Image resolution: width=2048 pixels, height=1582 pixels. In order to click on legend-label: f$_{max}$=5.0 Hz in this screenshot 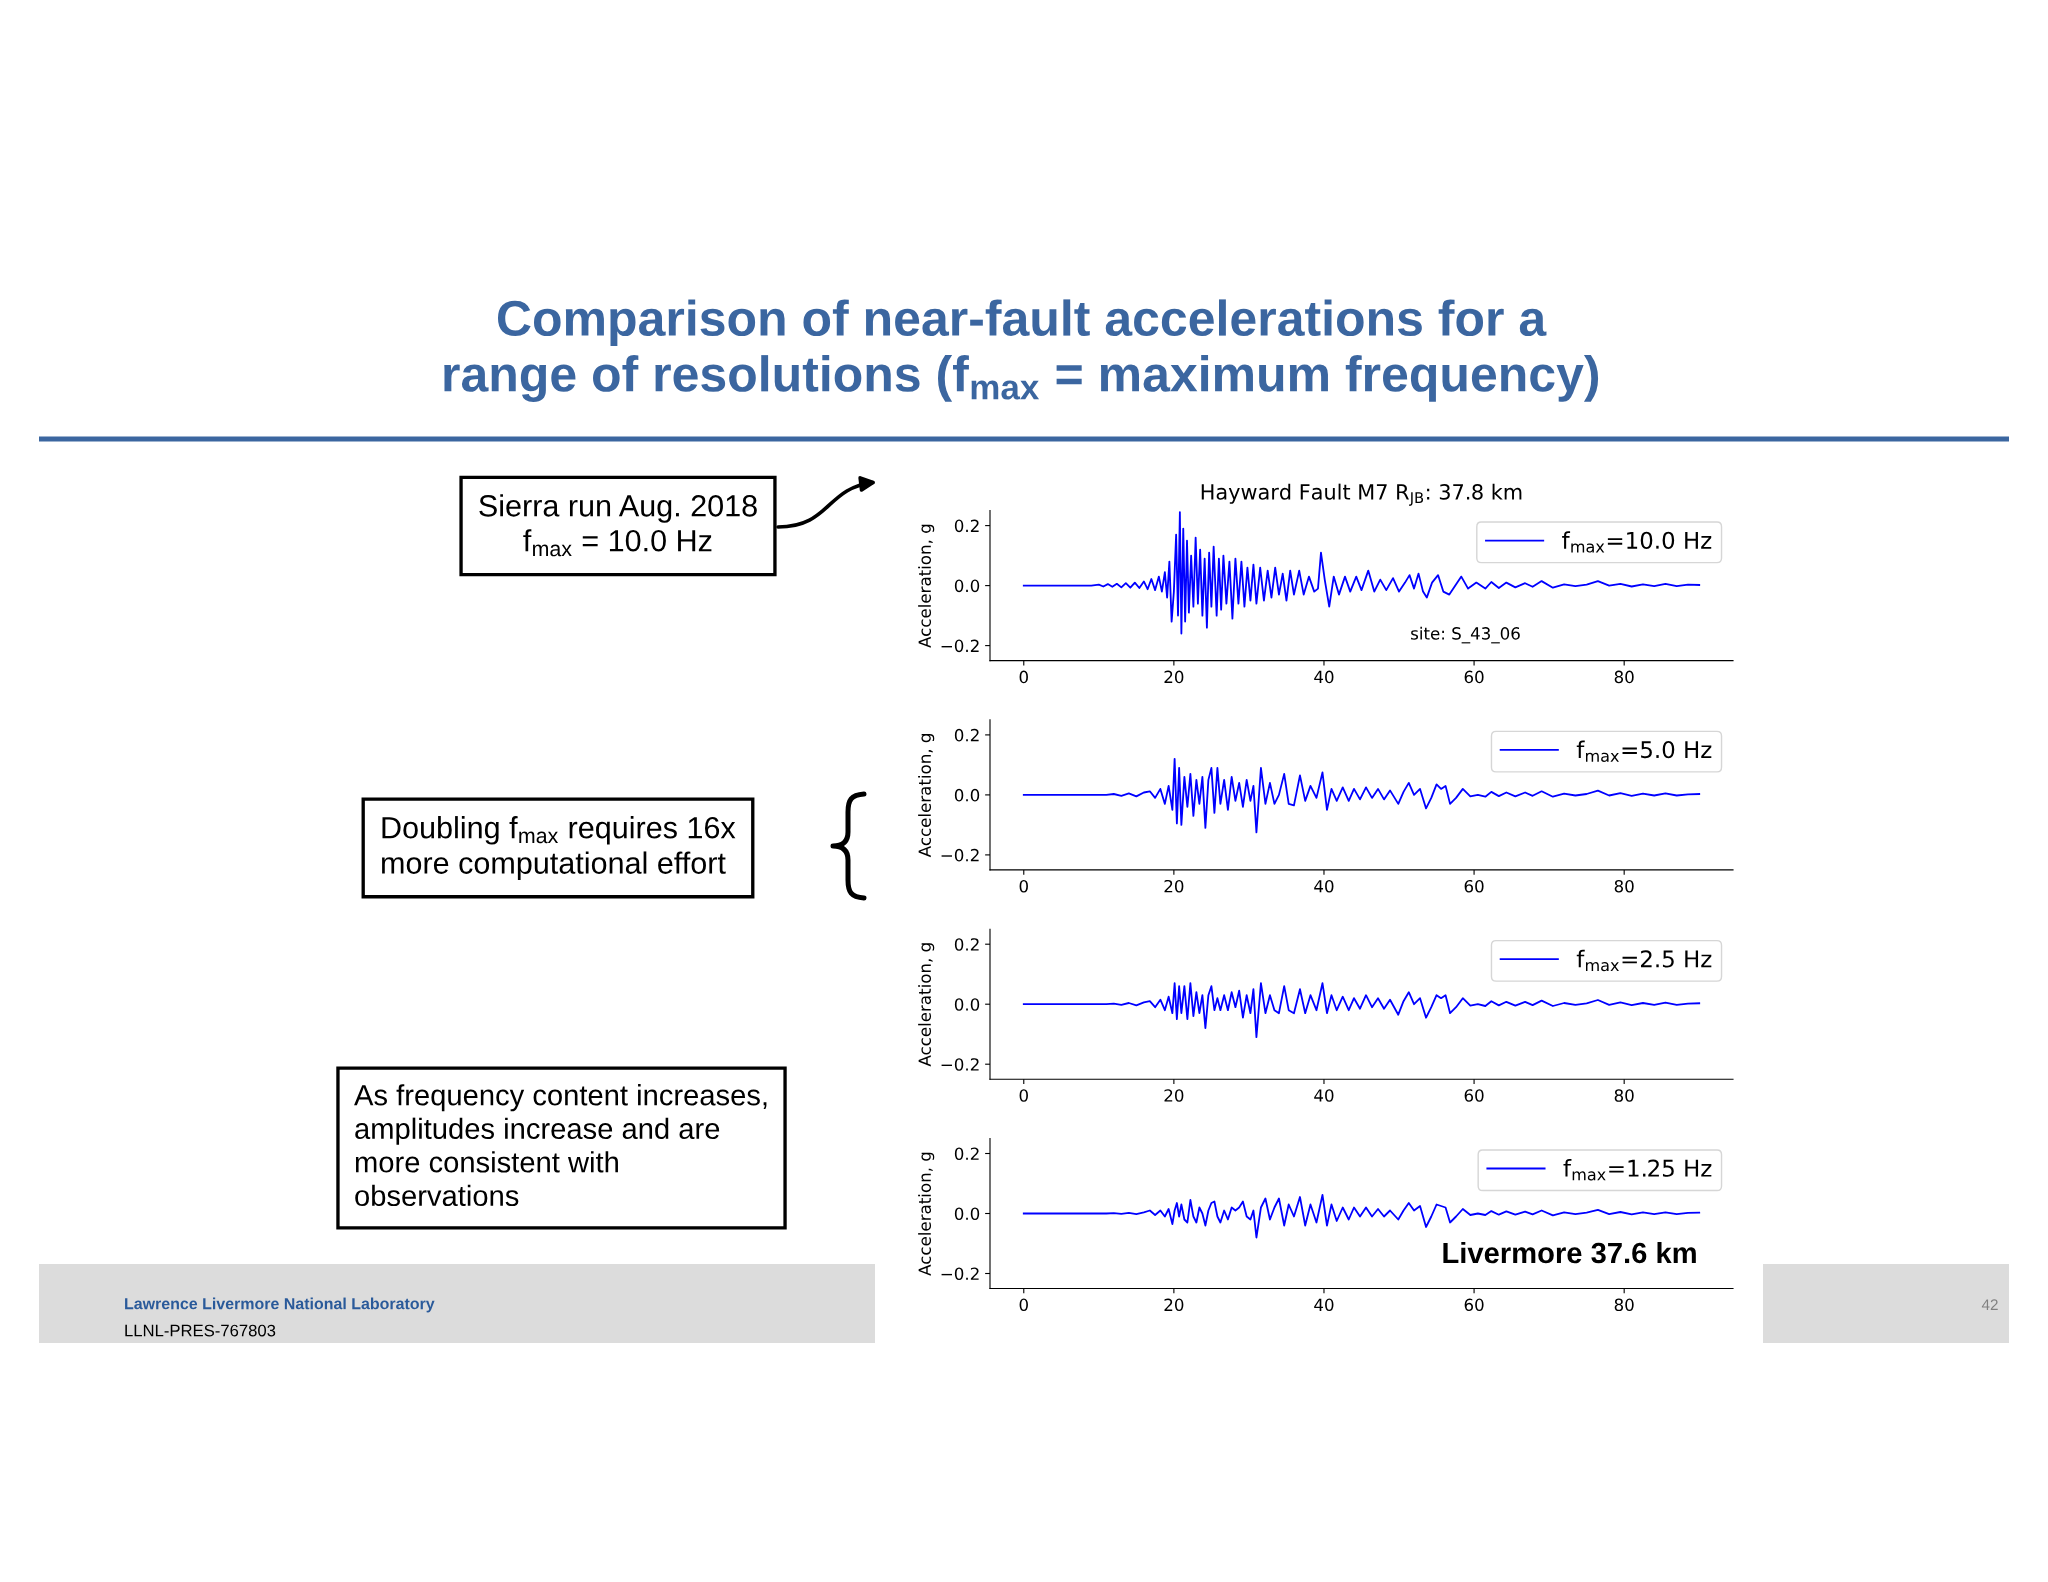, I will do `click(1644, 751)`.